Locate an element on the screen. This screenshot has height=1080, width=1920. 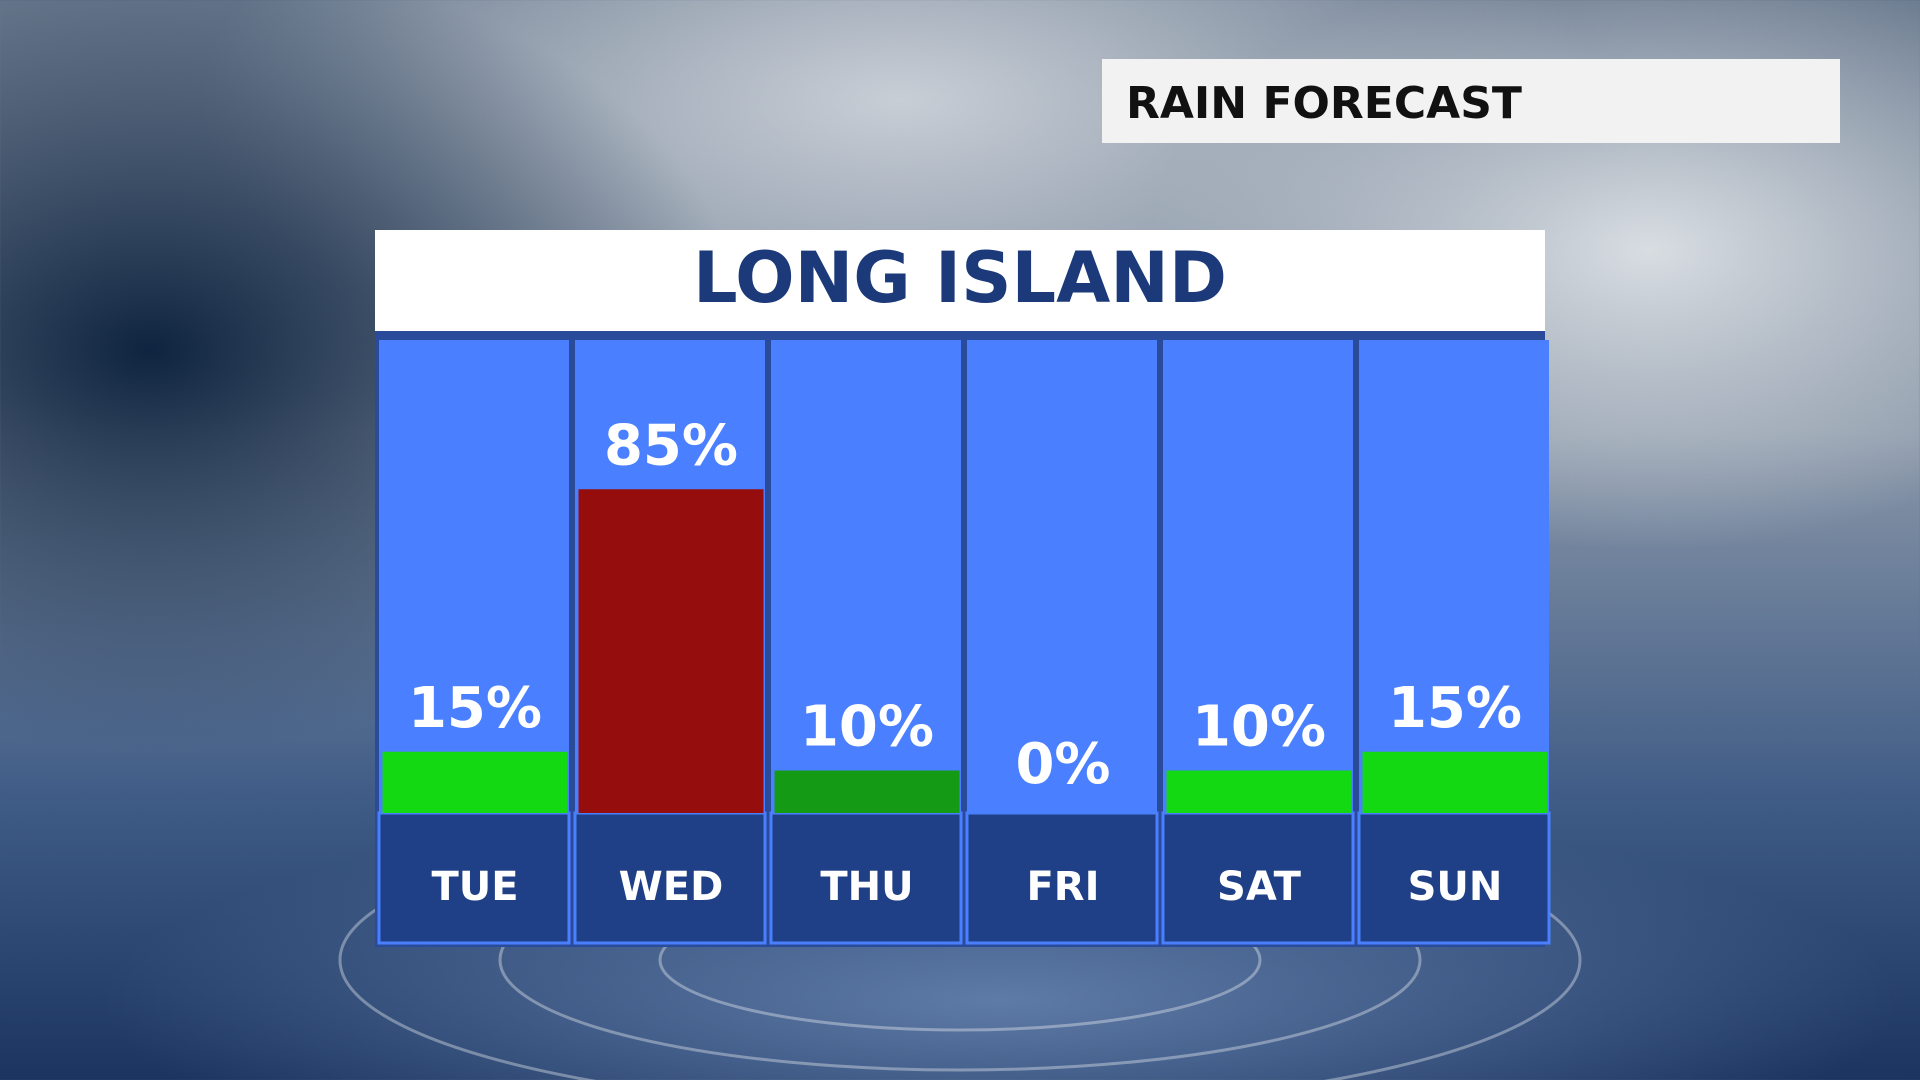
x-tick-label: SUN is located at coordinates (1455, 887).